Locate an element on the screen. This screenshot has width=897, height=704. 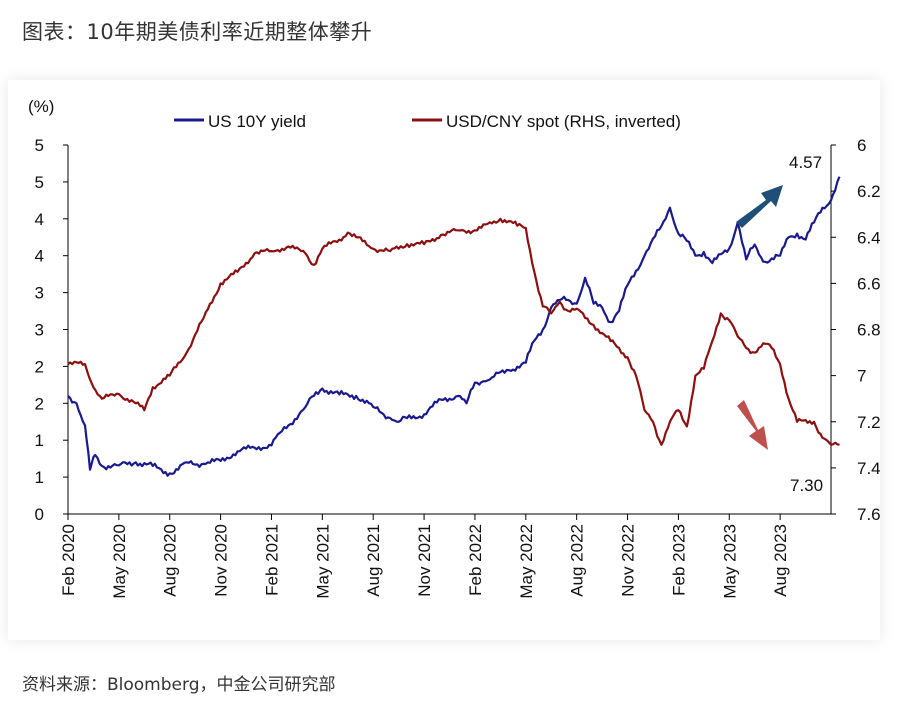
left-axis-unit: (%) is located at coordinates (41, 106).